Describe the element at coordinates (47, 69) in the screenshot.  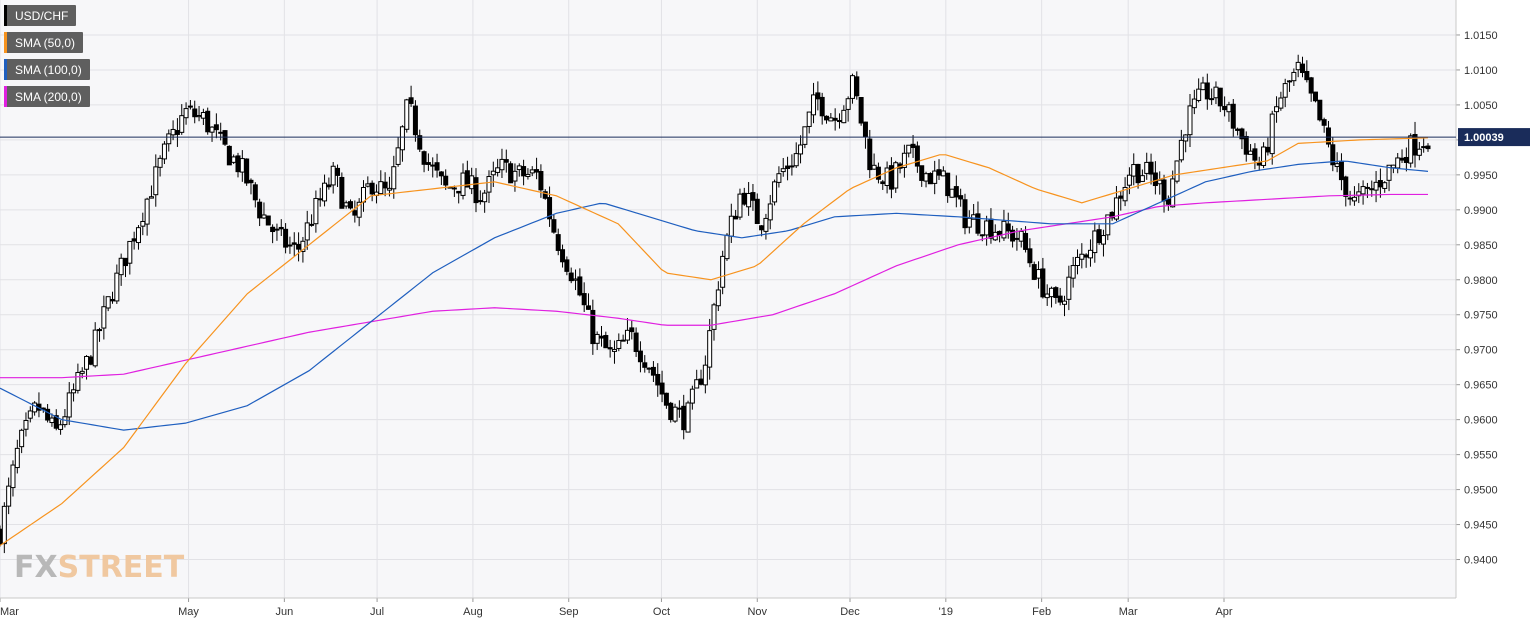
I see `legend-item-sma100: SMA (100,0)` at that location.